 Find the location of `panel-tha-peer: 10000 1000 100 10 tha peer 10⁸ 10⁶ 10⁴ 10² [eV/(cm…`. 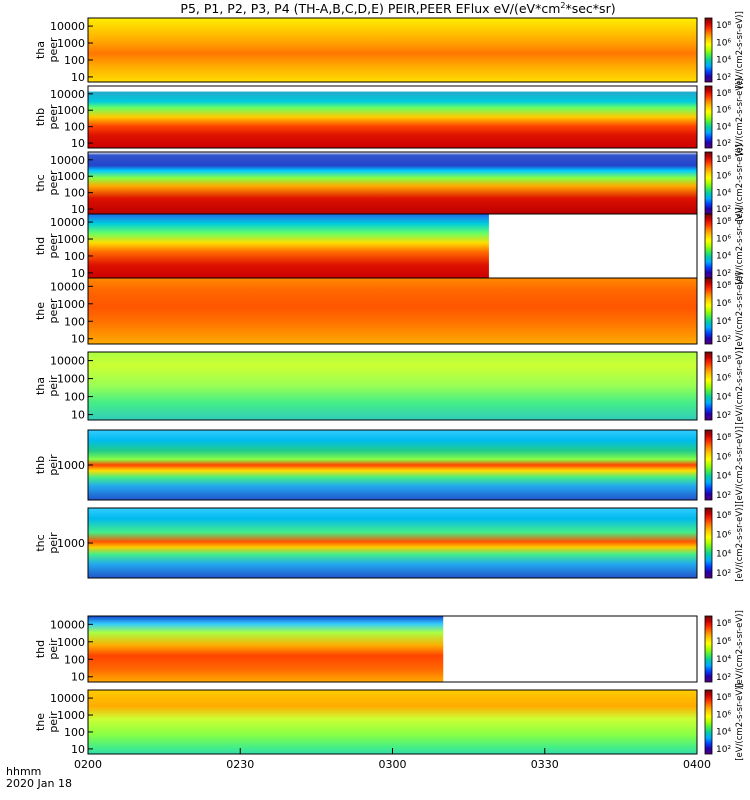

panel-tha-peer: 10000 1000 100 10 tha peer 10⁸ 10⁶ 10⁴ 10² [eV/(cm… is located at coordinates (389, 50).